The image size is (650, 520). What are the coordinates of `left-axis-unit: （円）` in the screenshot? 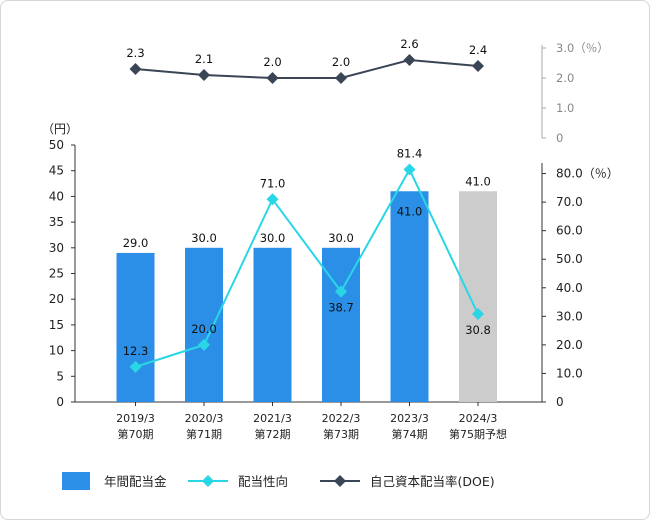 It's located at (60, 129).